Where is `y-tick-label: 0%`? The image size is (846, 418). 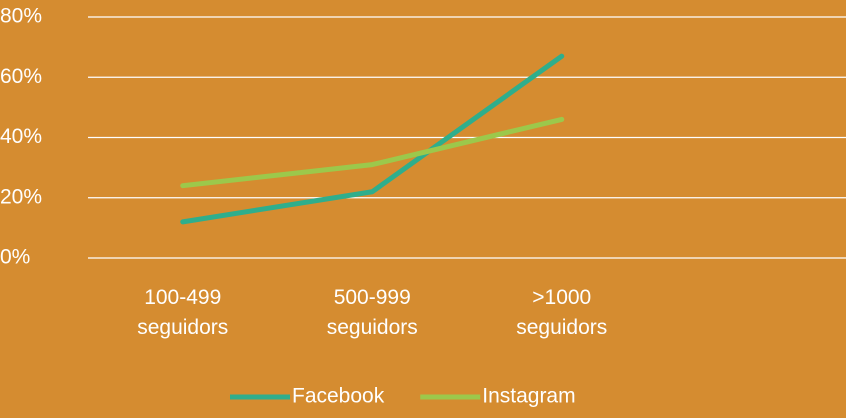
y-tick-label: 0% is located at coordinates (15, 257).